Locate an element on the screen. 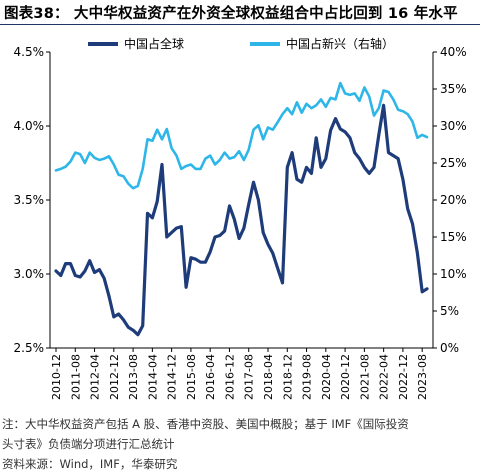  y-left-tick-label: 4.5% is located at coordinates (29, 52).